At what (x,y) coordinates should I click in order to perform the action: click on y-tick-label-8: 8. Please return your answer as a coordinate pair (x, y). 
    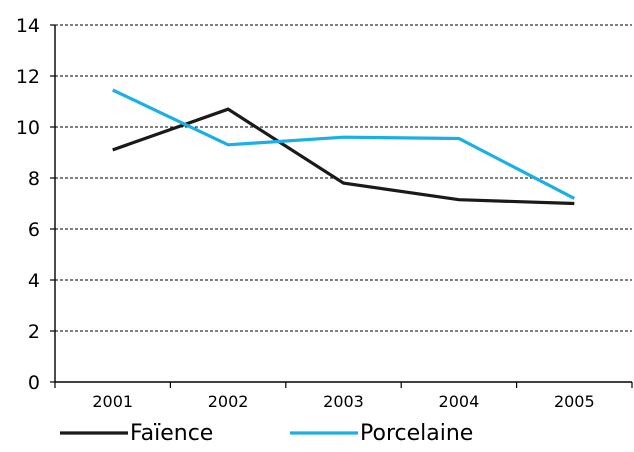
    Looking at the image, I should click on (34, 179).